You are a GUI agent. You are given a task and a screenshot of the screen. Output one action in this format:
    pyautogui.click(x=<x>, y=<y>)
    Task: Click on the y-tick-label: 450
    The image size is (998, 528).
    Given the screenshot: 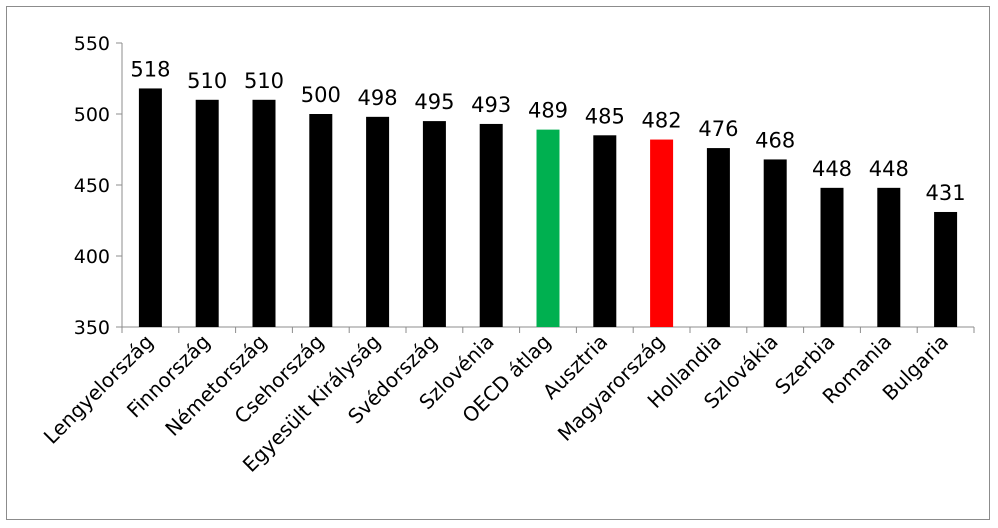 What is the action you would take?
    pyautogui.click(x=92, y=186)
    